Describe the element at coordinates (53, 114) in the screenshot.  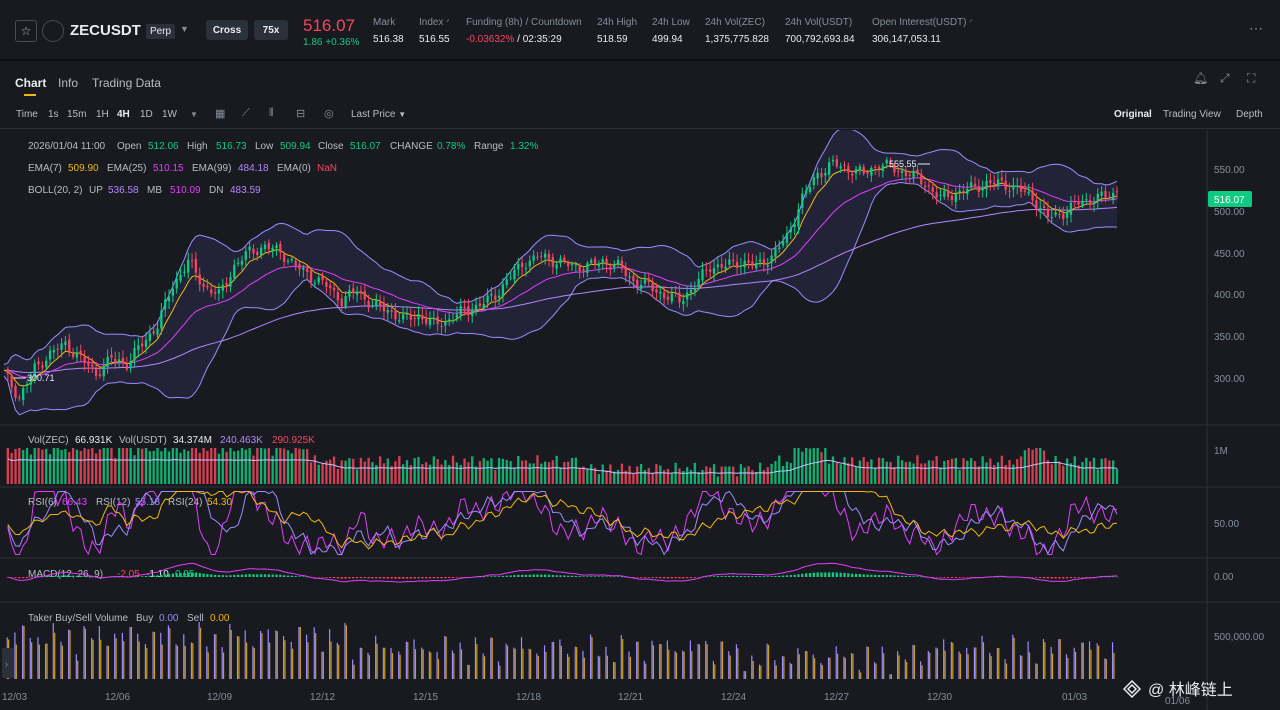
I see `interval-1s: 1s` at that location.